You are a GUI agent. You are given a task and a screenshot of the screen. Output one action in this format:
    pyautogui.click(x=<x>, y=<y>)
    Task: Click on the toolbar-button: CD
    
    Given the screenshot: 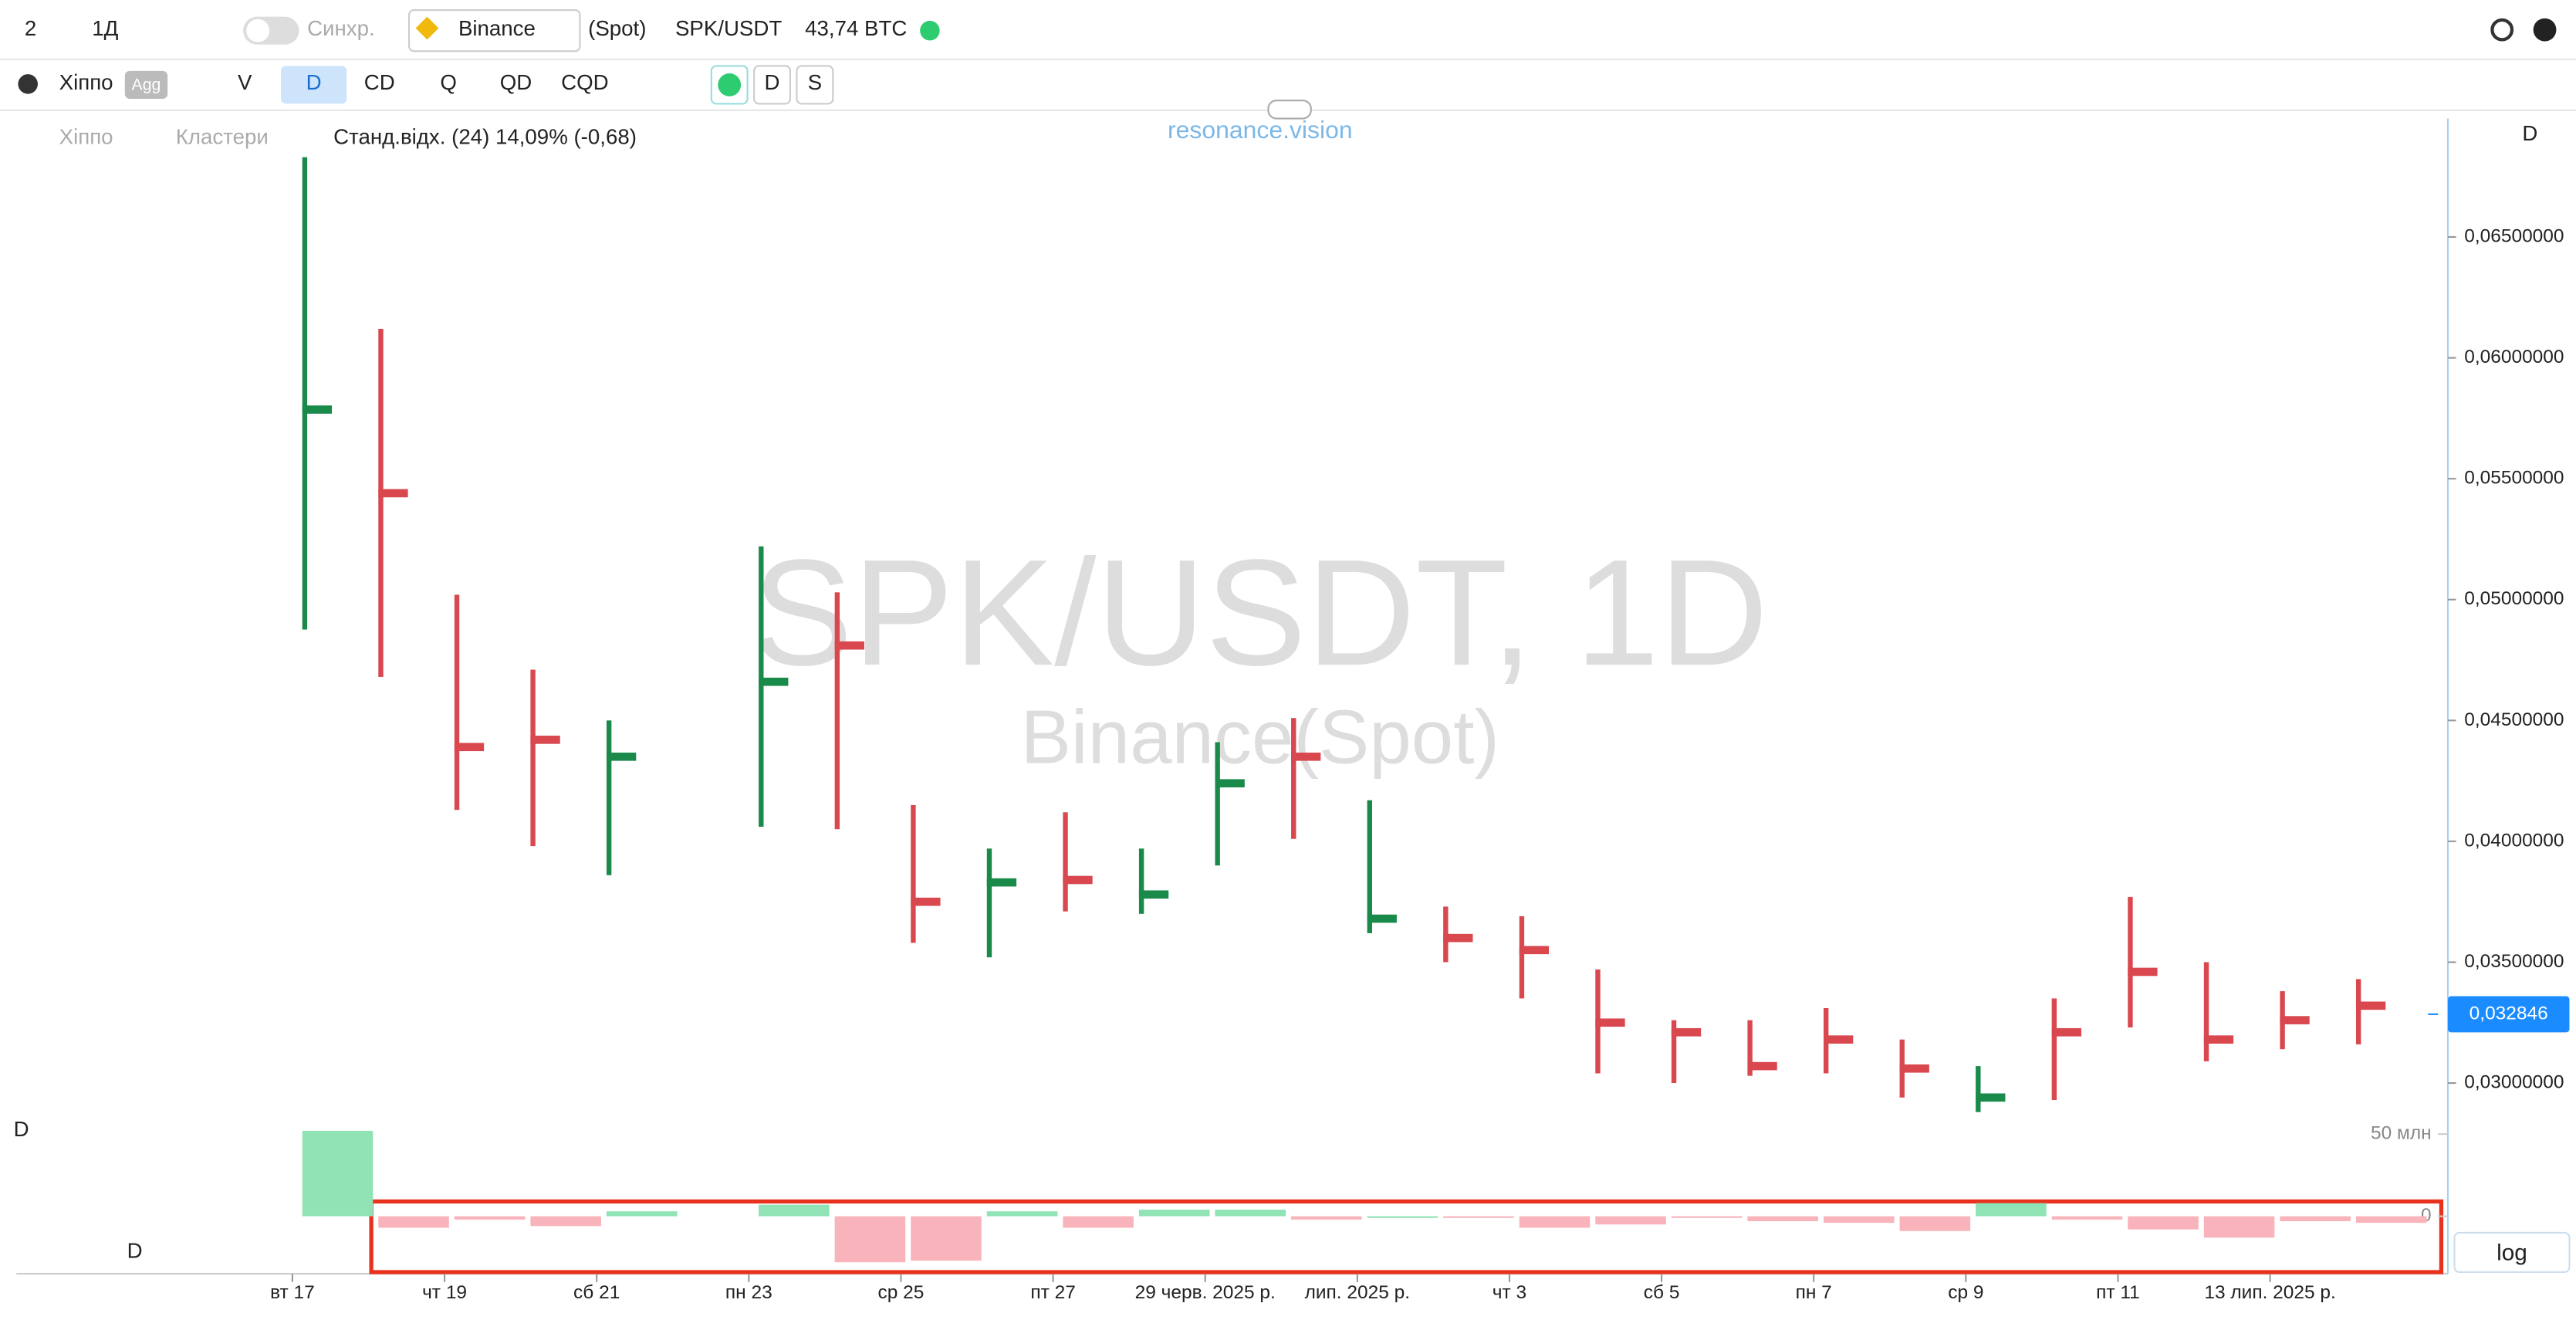 What is the action you would take?
    pyautogui.click(x=379, y=82)
    